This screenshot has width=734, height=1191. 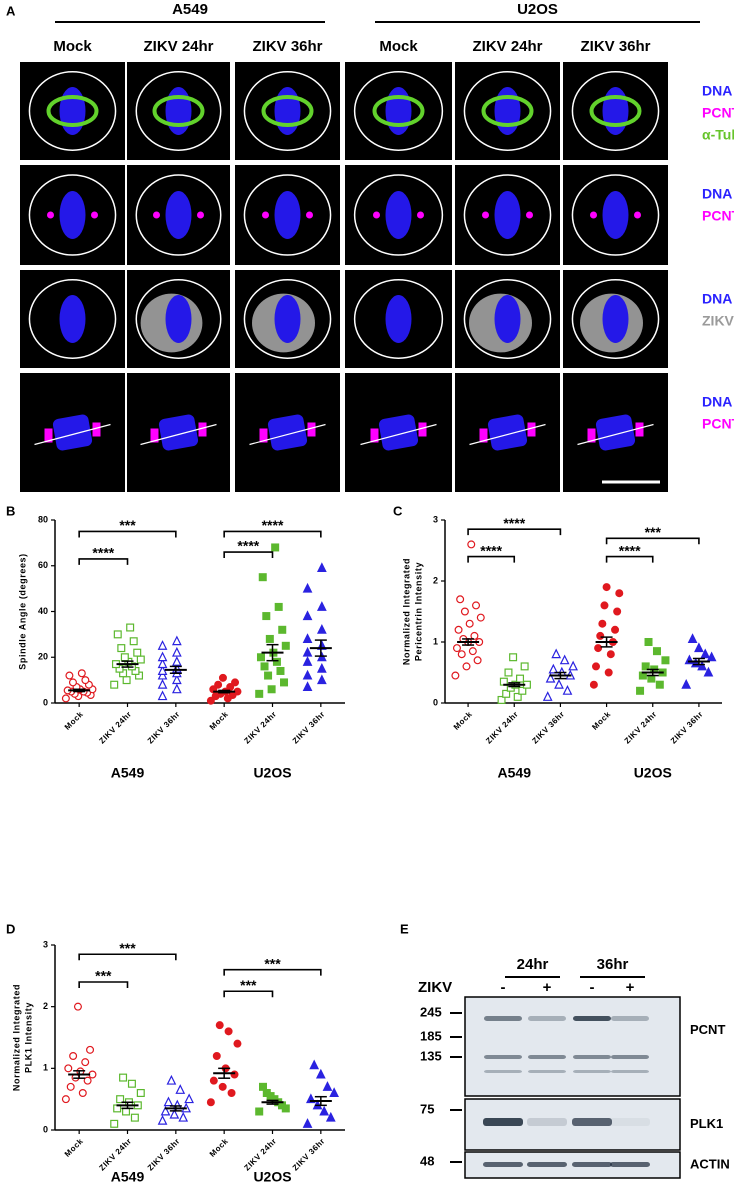 What do you see at coordinates (22, 611) in the screenshot?
I see `y-axis-label: Spindle Angle (degrees)` at bounding box center [22, 611].